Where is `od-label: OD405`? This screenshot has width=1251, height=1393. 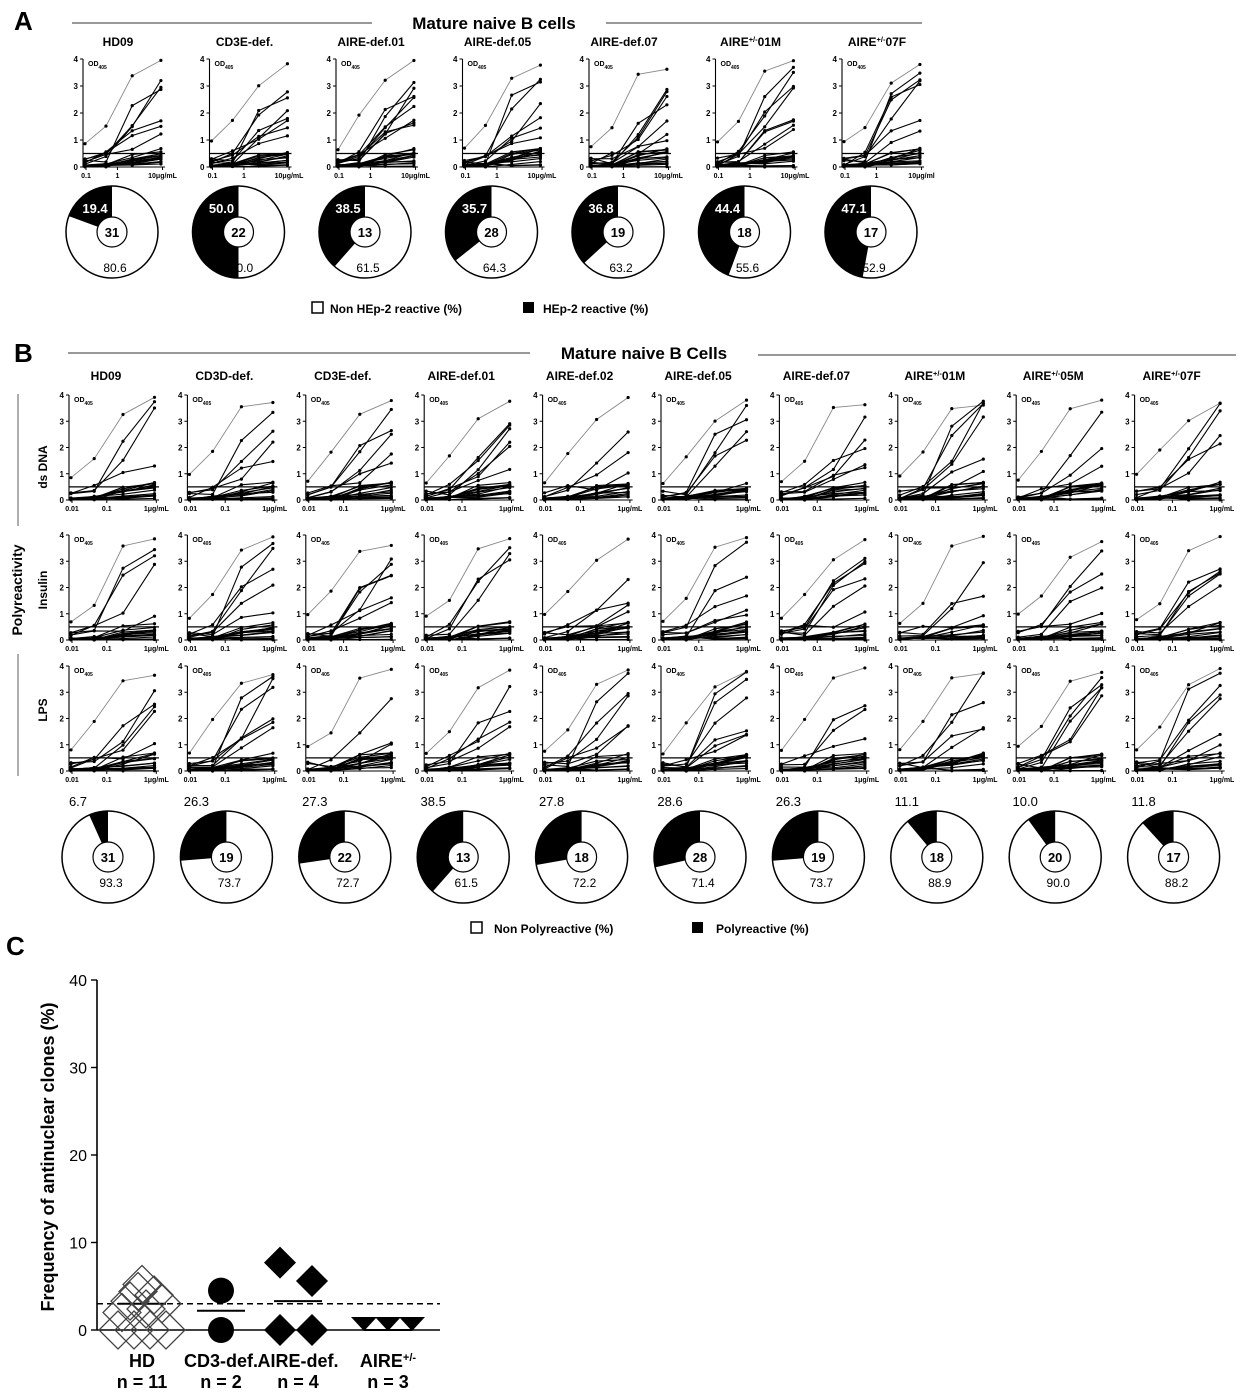 od-label: OD405 is located at coordinates (201, 542).